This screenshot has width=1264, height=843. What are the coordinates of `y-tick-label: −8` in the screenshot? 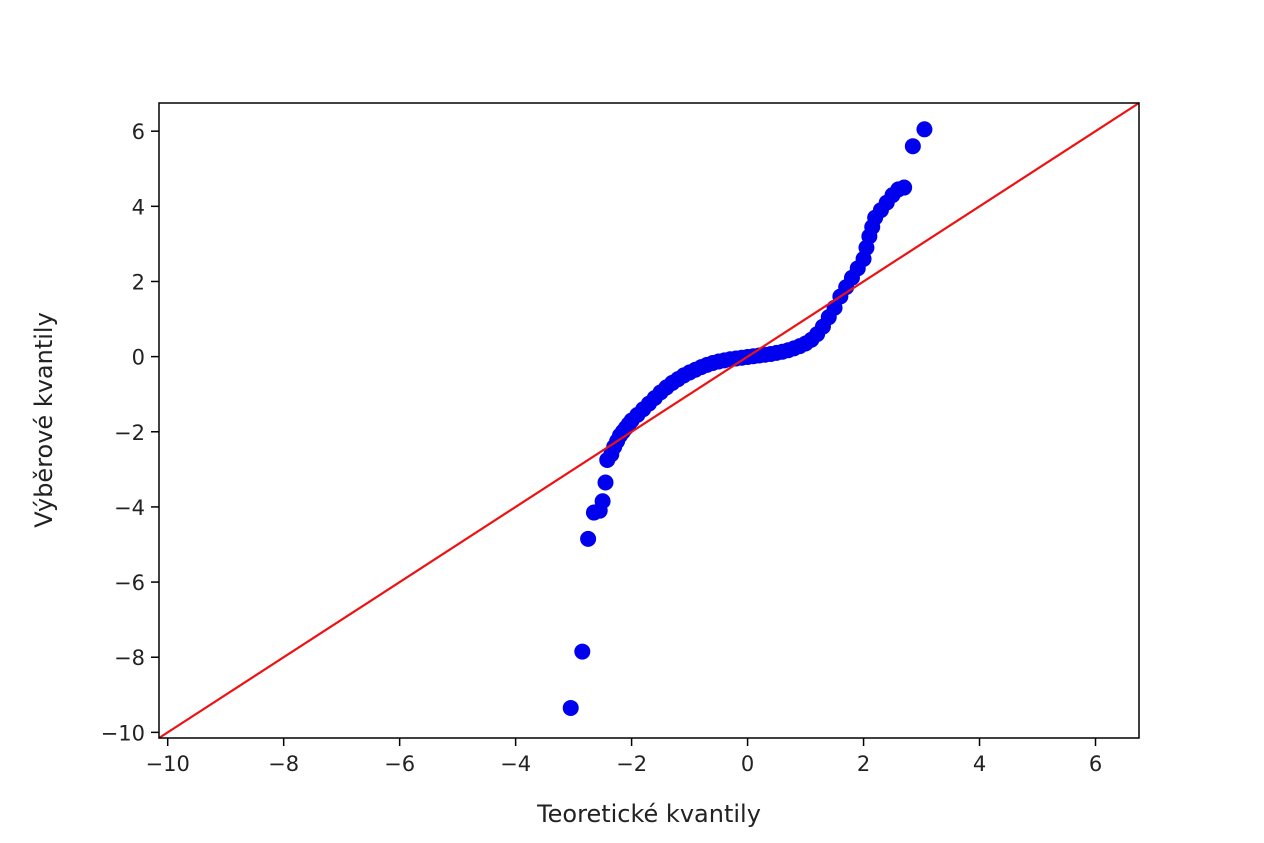 It's located at (129, 658).